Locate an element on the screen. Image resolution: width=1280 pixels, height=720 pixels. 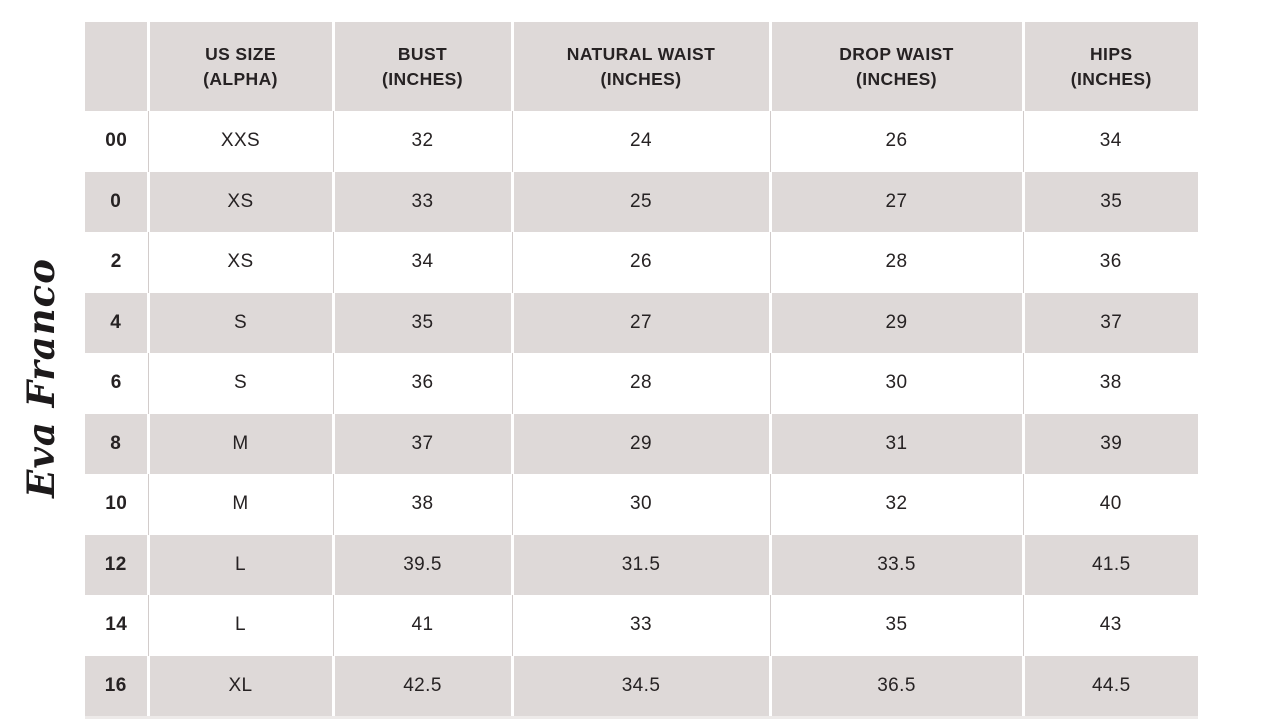
cell-natural-waist: 31.5 is located at coordinates (640, 564).